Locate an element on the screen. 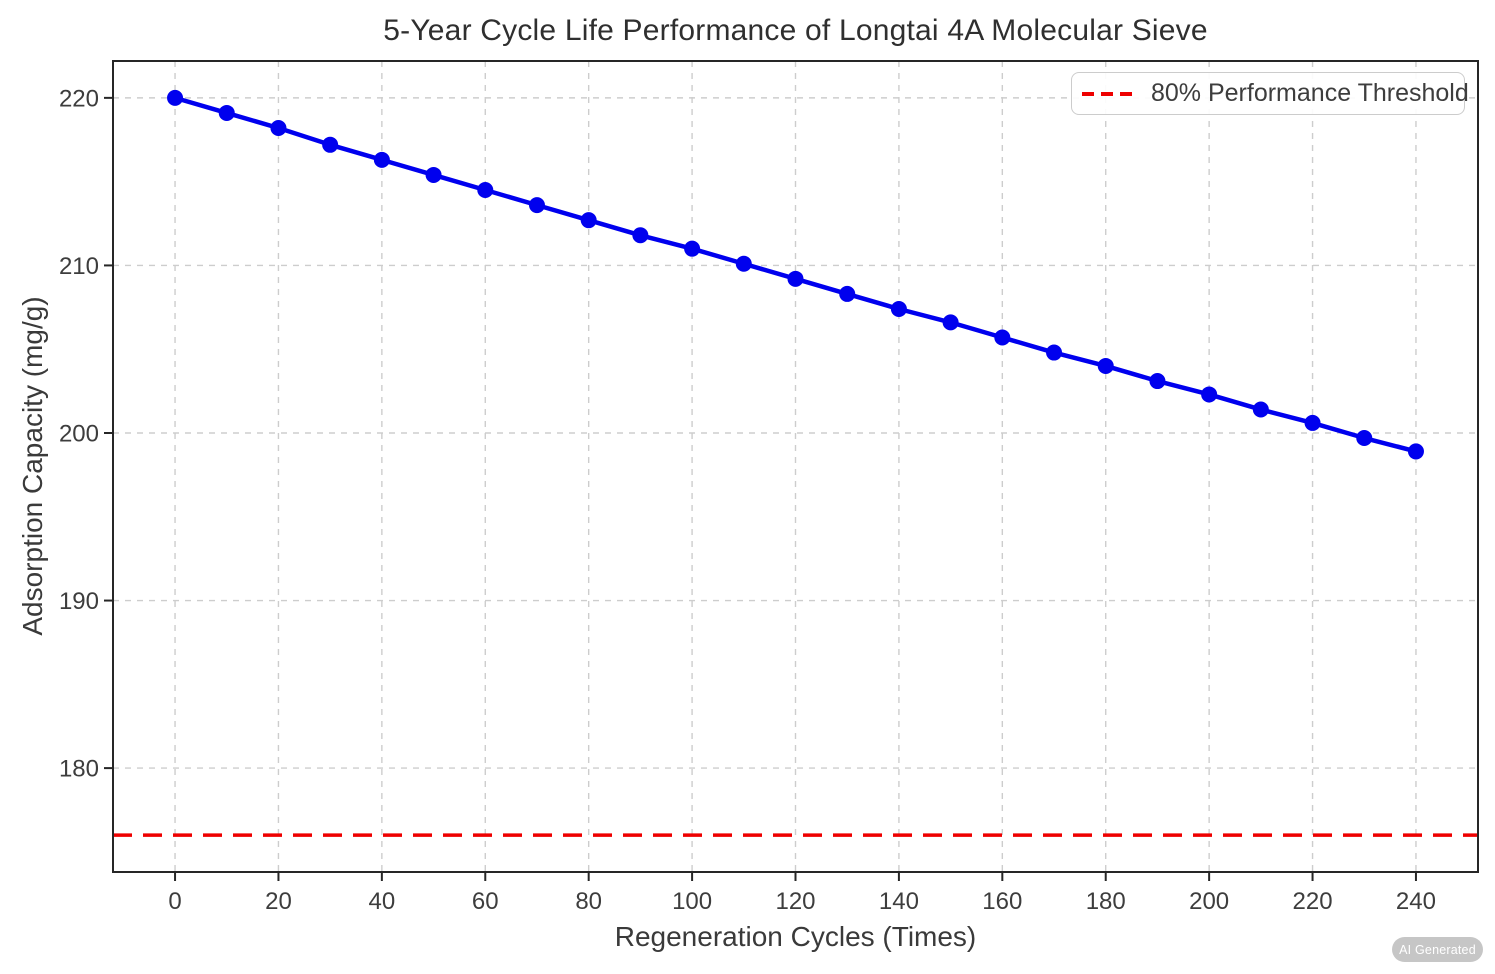  x-tick-label: 100 is located at coordinates (692, 901).